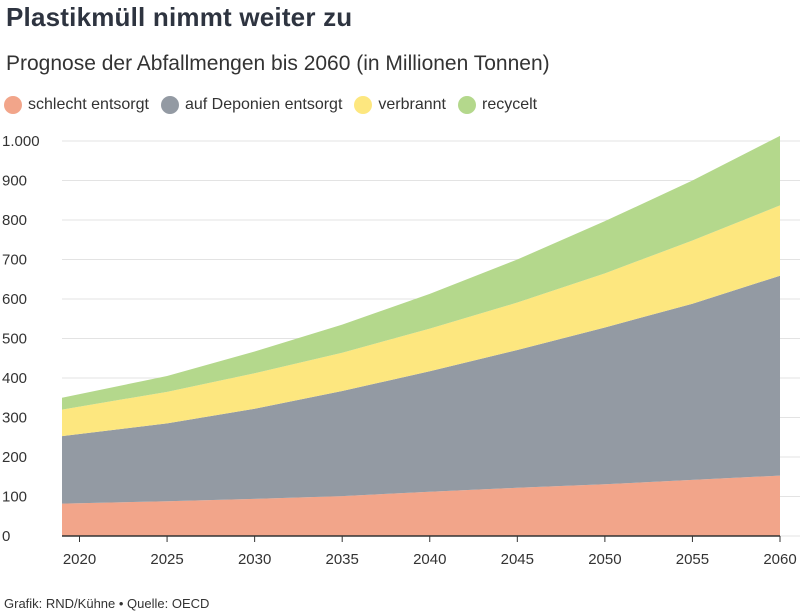  Describe the element at coordinates (429, 559) in the screenshot. I see `x-tick-label: 2040` at that location.